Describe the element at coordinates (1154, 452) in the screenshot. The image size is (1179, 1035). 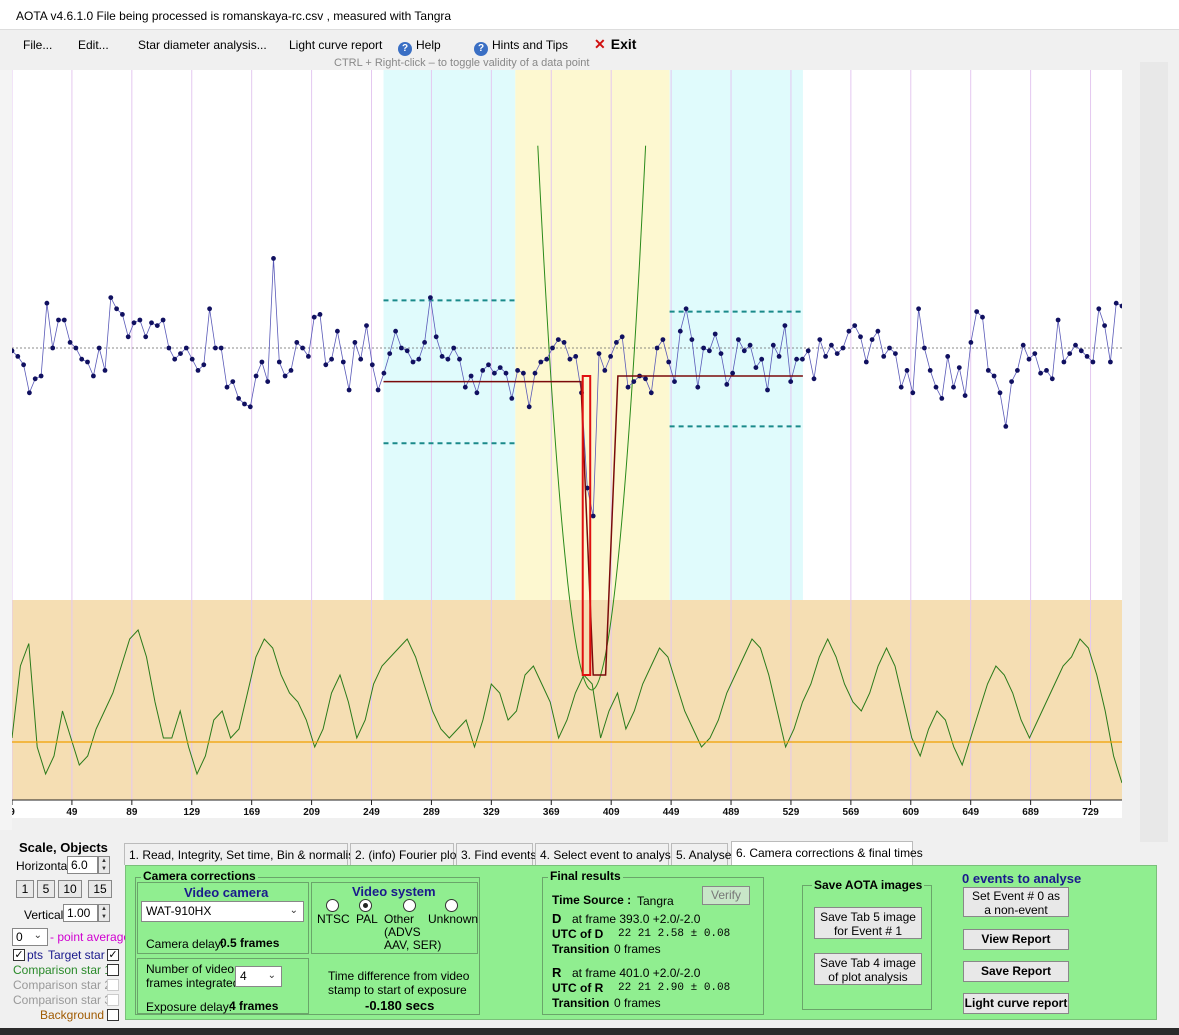
I see `scrollbar` at that location.